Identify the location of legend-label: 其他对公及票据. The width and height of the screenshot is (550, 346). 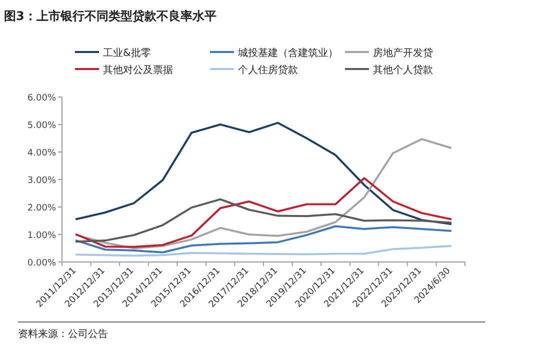
(138, 70).